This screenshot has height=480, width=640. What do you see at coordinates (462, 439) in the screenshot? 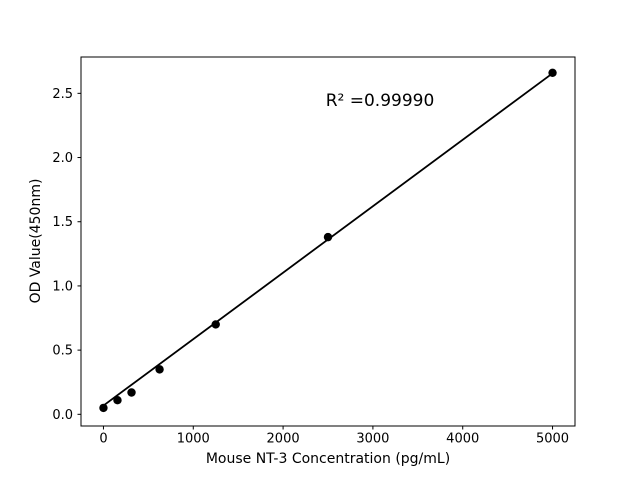
I see `x-tick-label: 4000` at bounding box center [462, 439].